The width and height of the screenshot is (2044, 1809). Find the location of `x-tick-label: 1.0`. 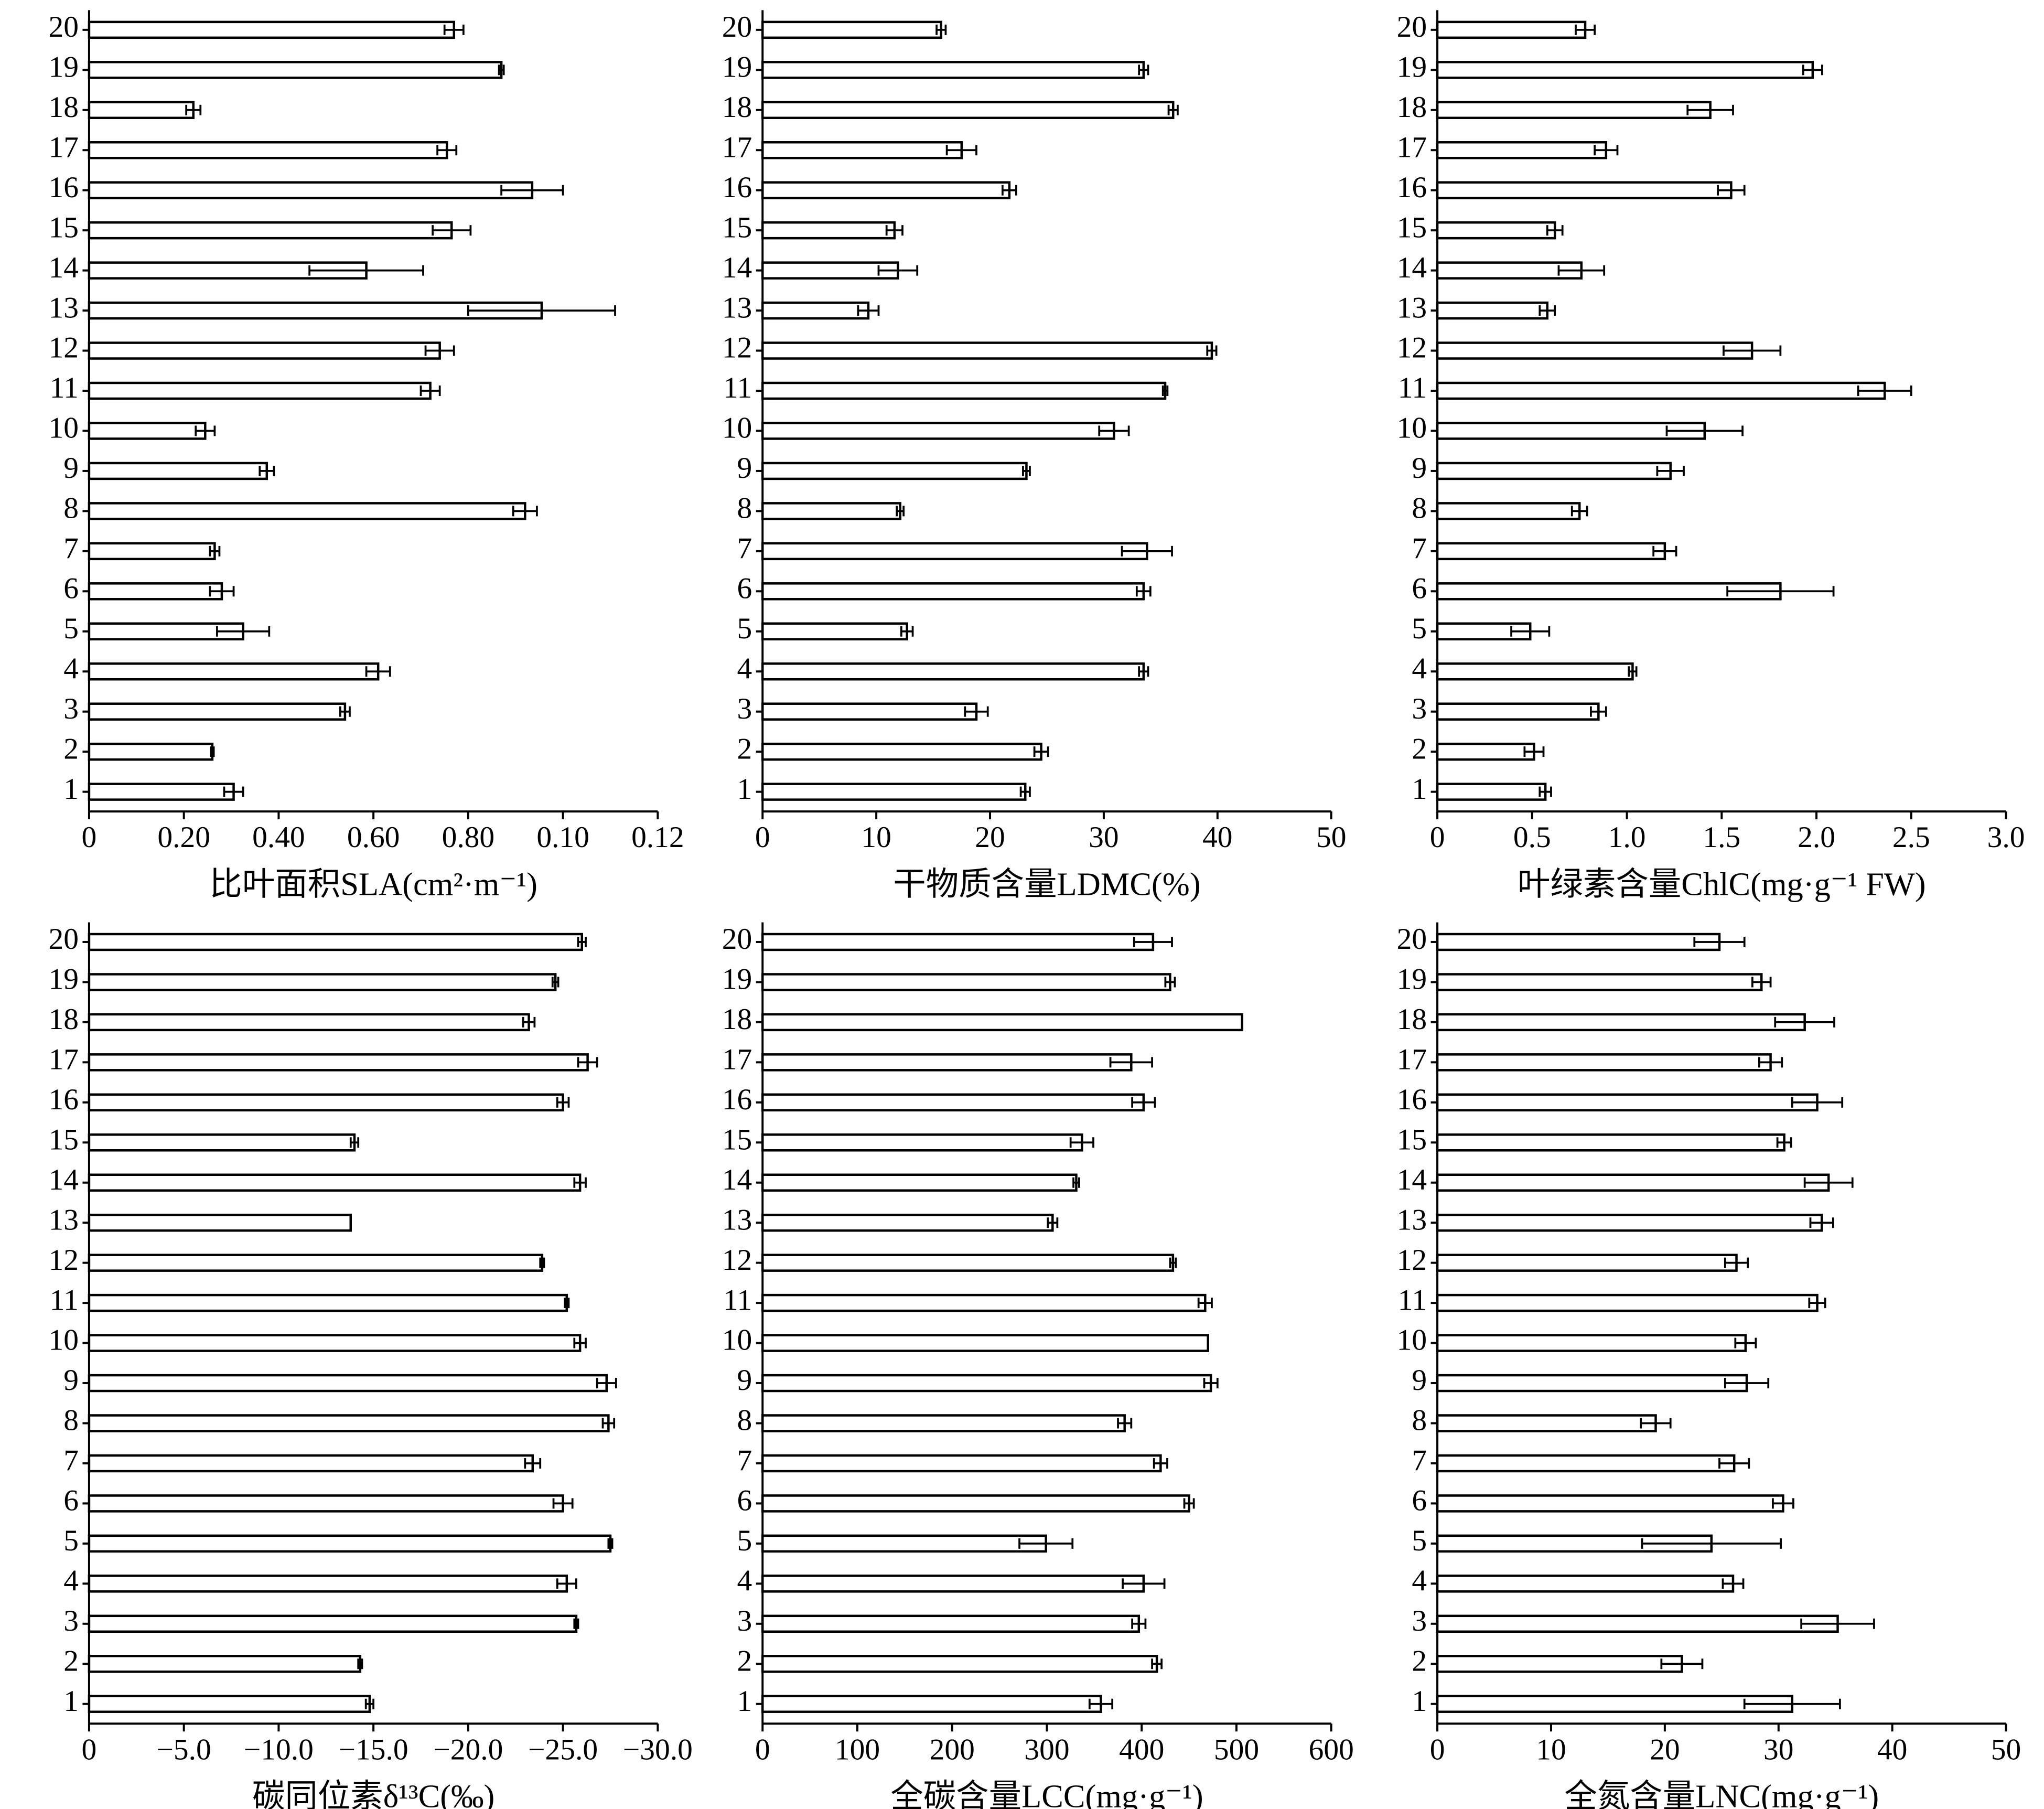

x-tick-label: 1.0 is located at coordinates (1627, 837).